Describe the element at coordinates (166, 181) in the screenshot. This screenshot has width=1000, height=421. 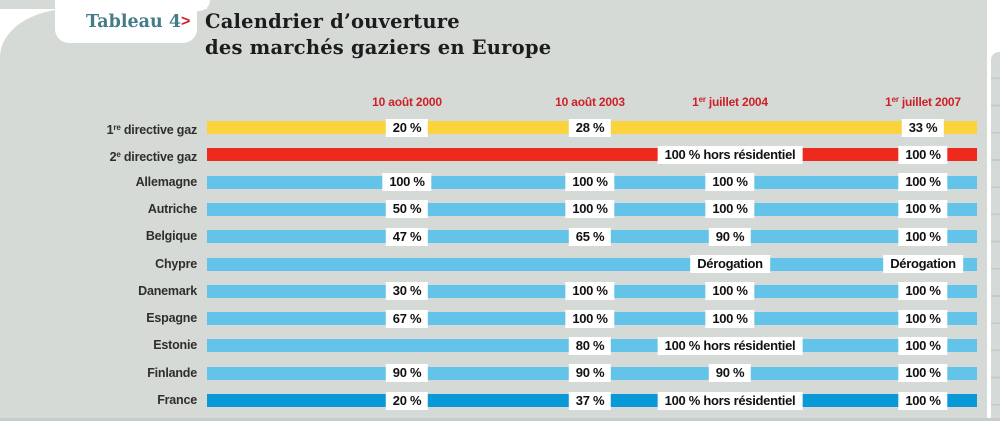
I see `row-label: Allemagne` at that location.